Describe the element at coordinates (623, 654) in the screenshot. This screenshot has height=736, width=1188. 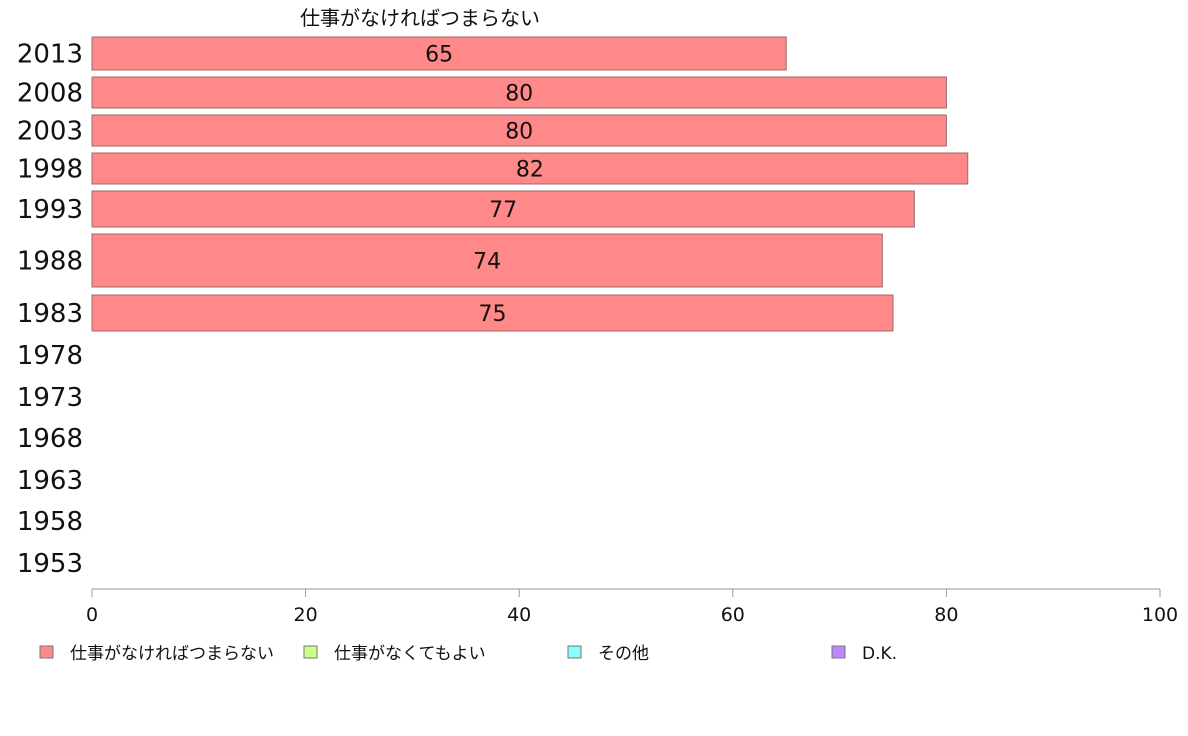
I see `legend-label-2: その他` at that location.